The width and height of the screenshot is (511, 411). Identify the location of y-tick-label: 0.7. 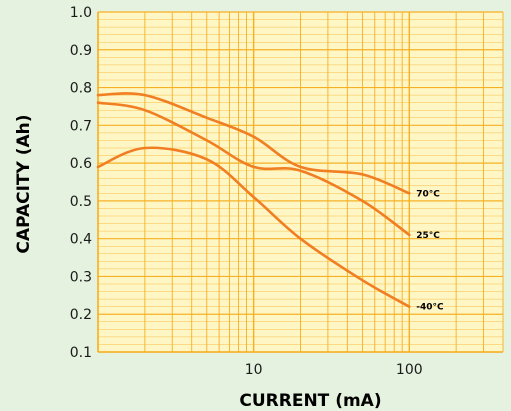
(81, 126).